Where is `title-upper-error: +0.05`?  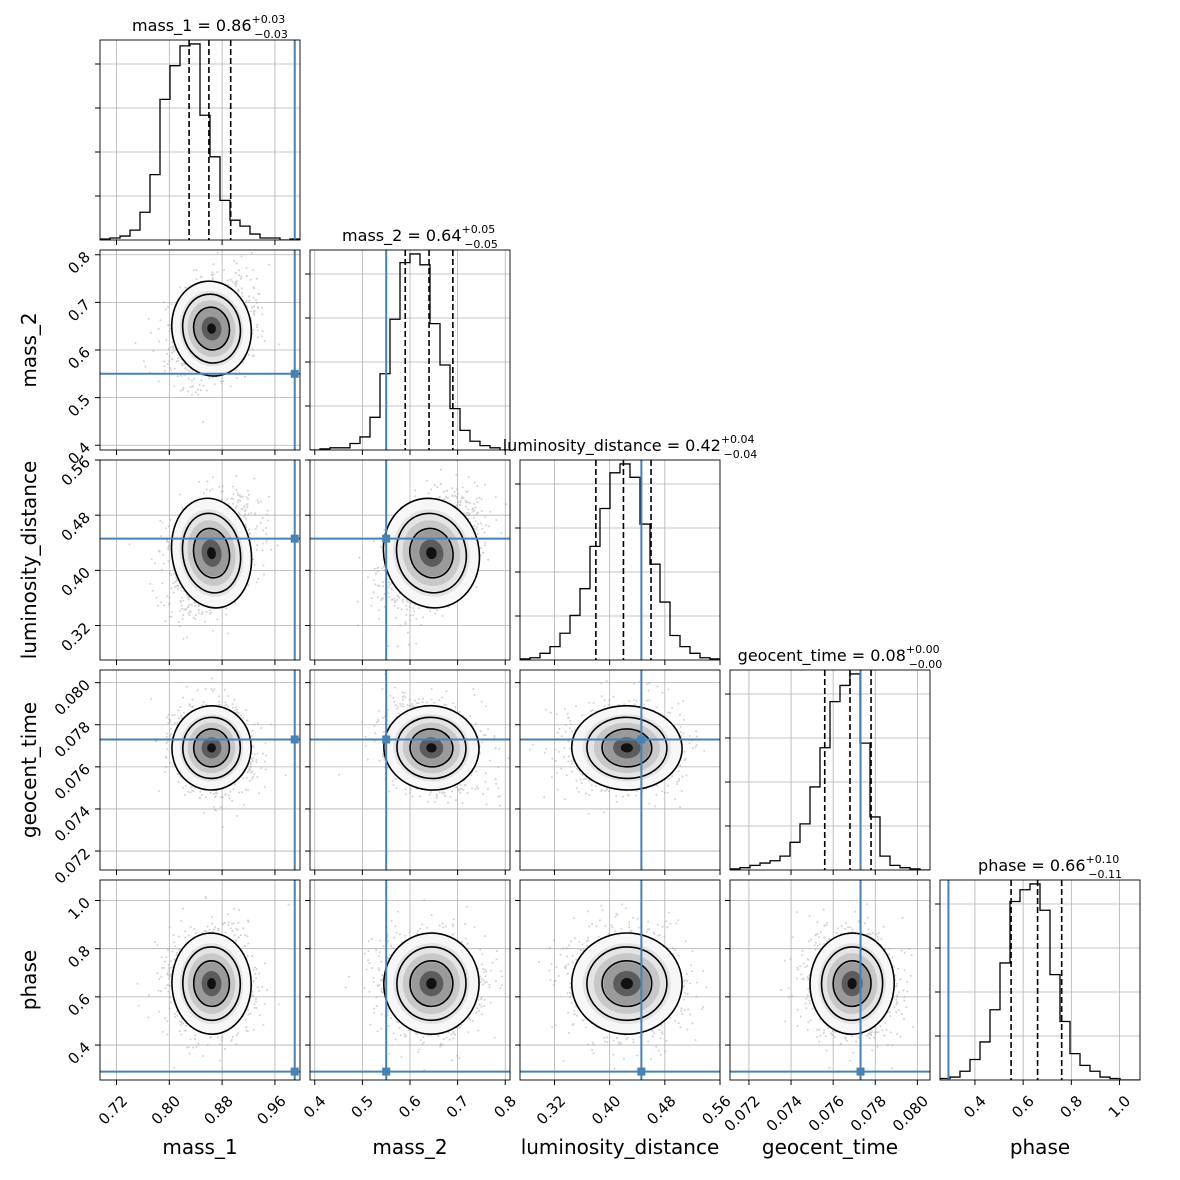 title-upper-error: +0.05 is located at coordinates (479, 229).